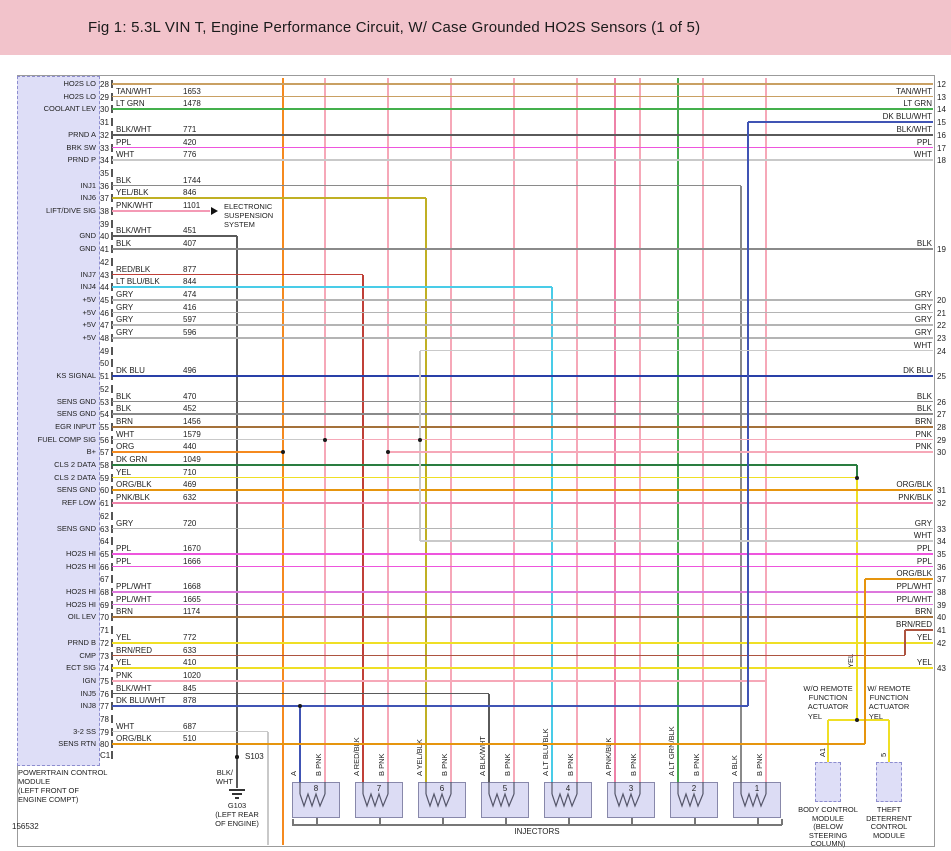 The height and width of the screenshot is (851, 951). Describe the element at coordinates (568, 797) in the screenshot. I see `injector-coil-symbol` at that location.